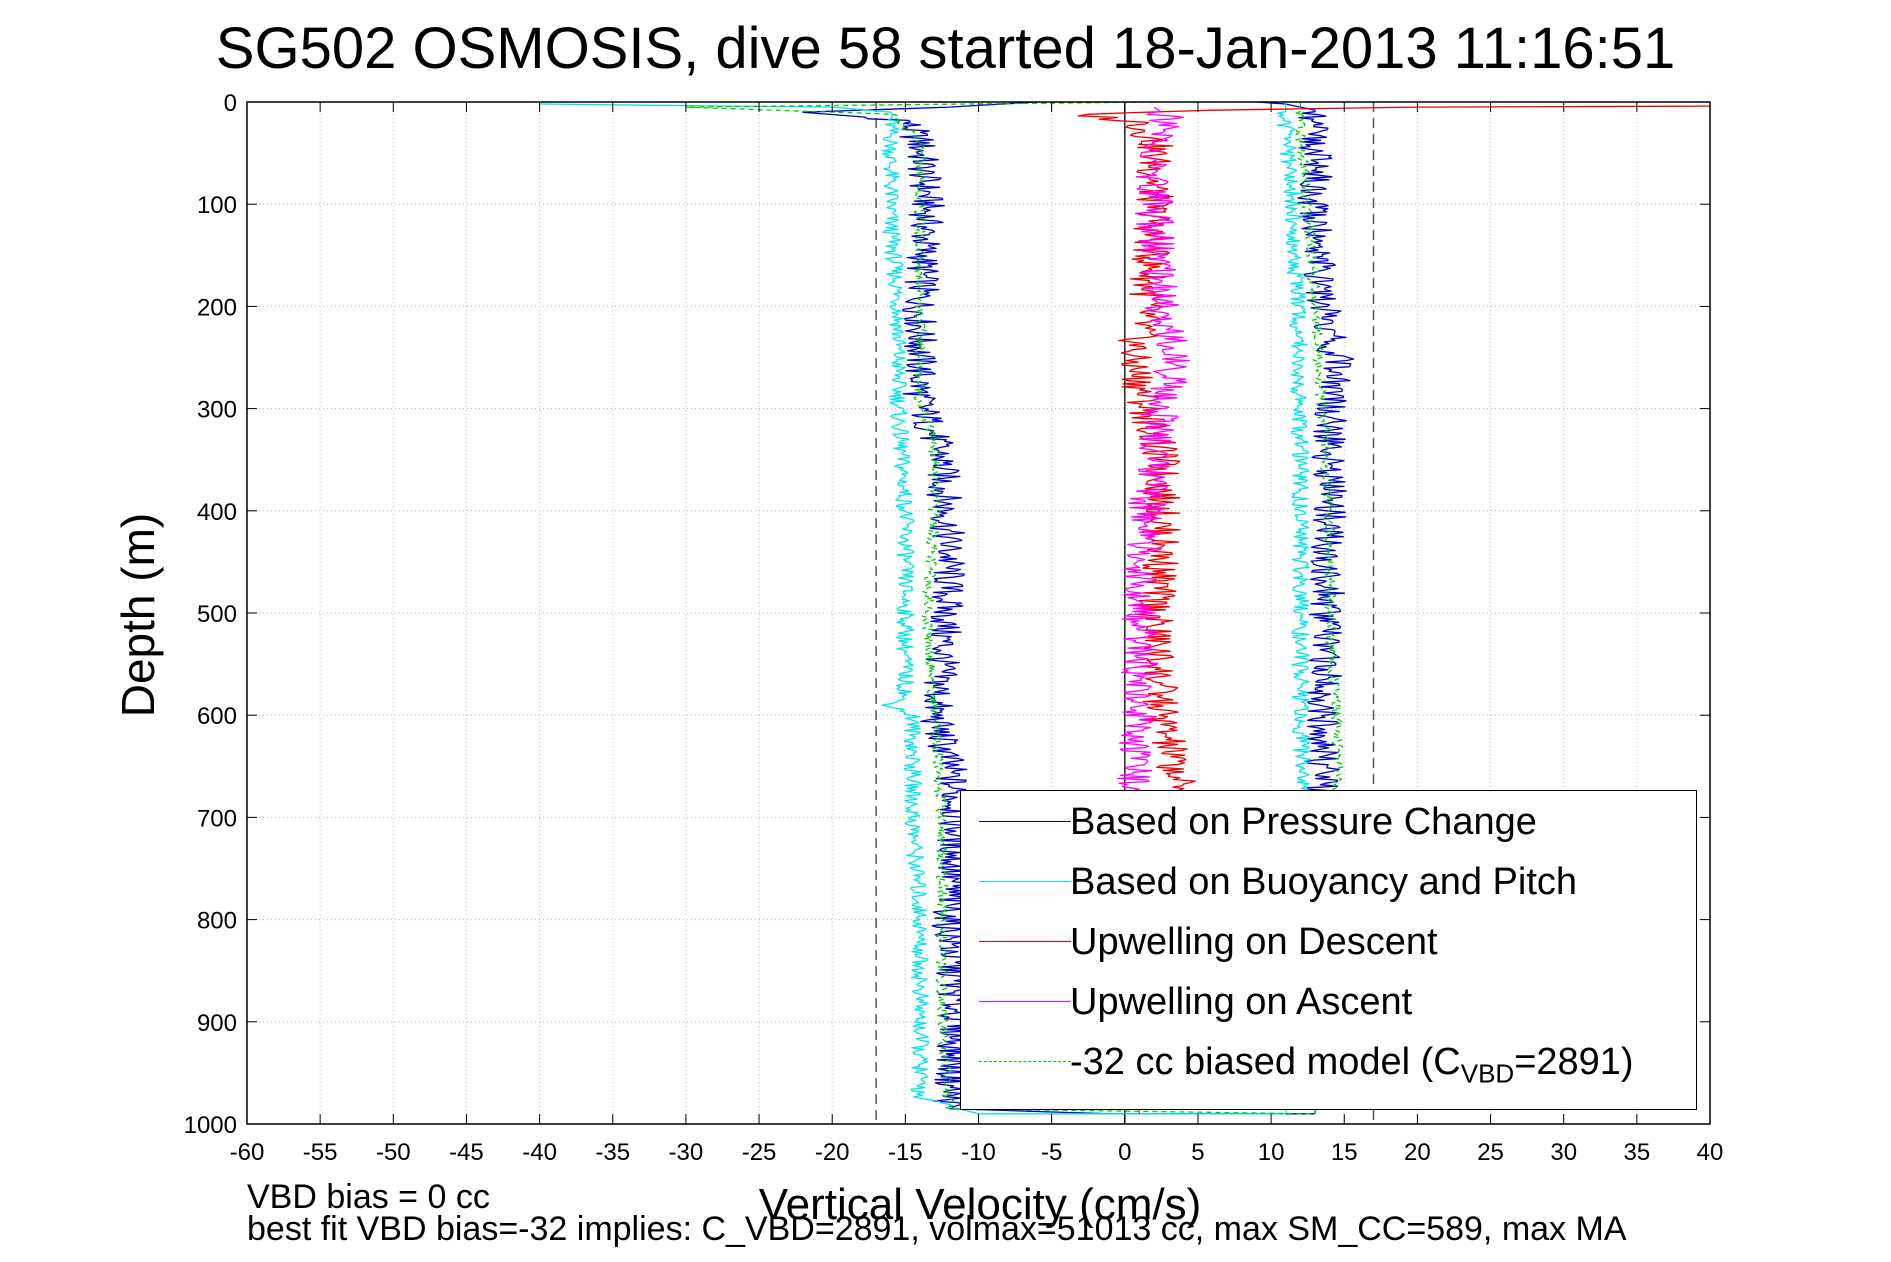 The width and height of the screenshot is (1891, 1262). Describe the element at coordinates (1487, 1073) in the screenshot. I see `legend-model-subscript: VBD` at that location.